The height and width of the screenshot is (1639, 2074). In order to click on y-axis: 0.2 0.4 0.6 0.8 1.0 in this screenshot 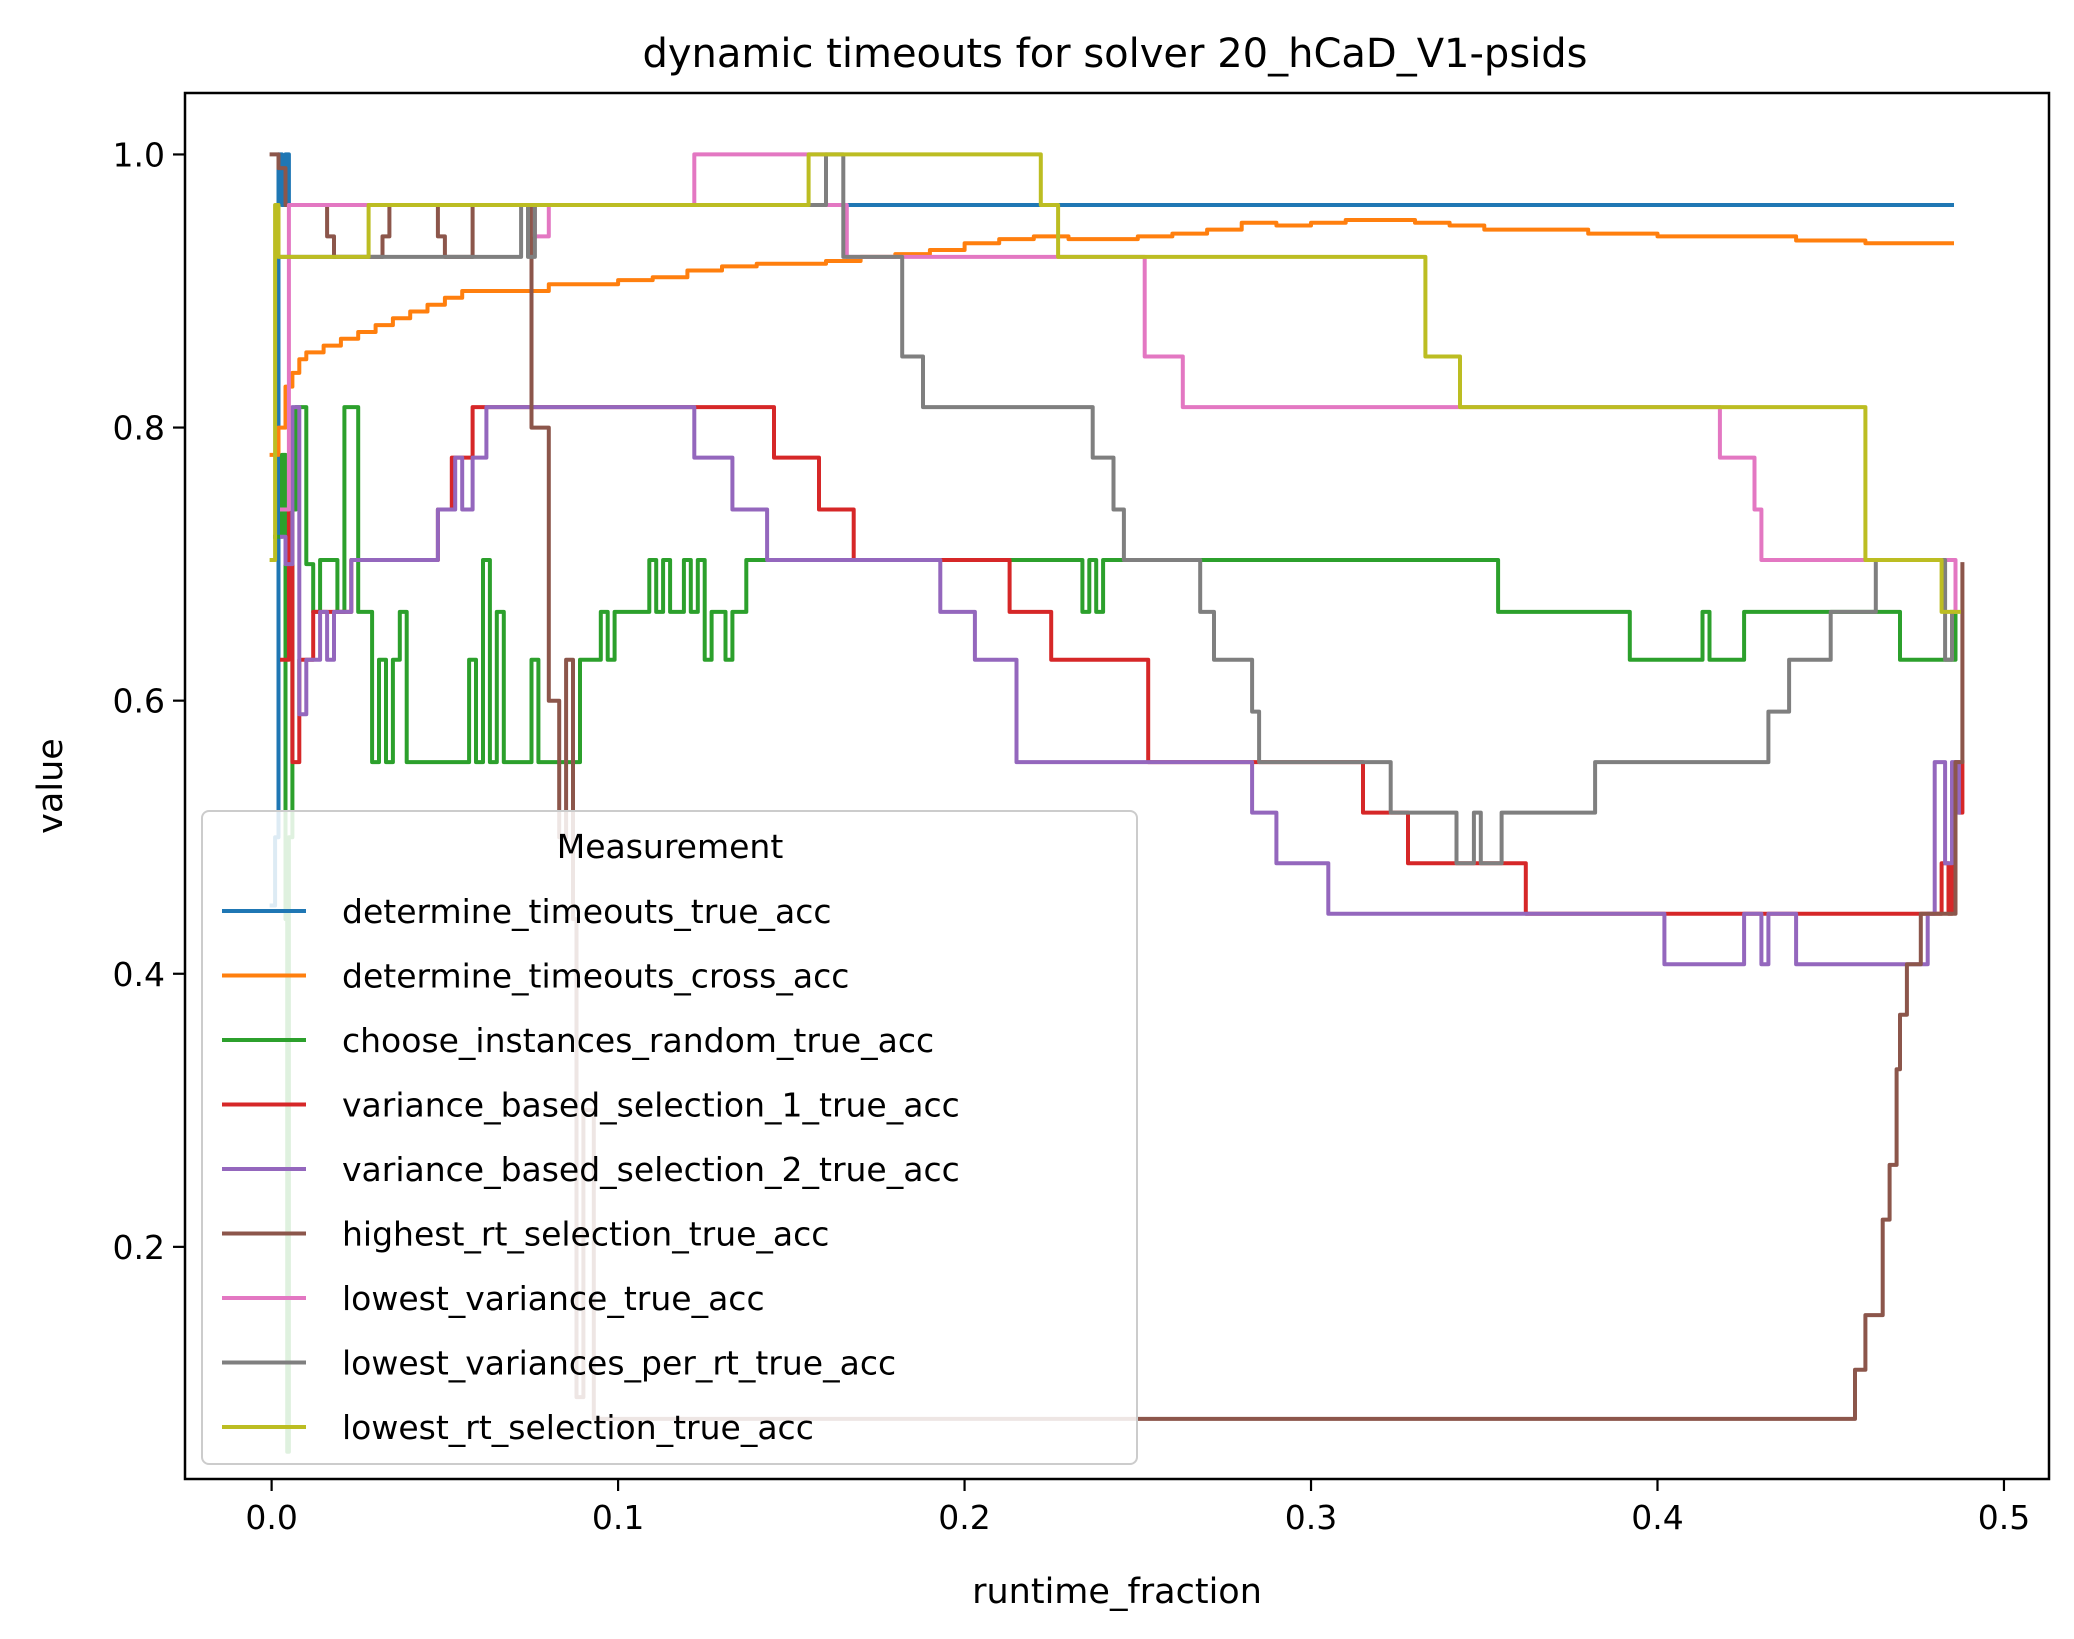, I will do `click(149, 701)`.